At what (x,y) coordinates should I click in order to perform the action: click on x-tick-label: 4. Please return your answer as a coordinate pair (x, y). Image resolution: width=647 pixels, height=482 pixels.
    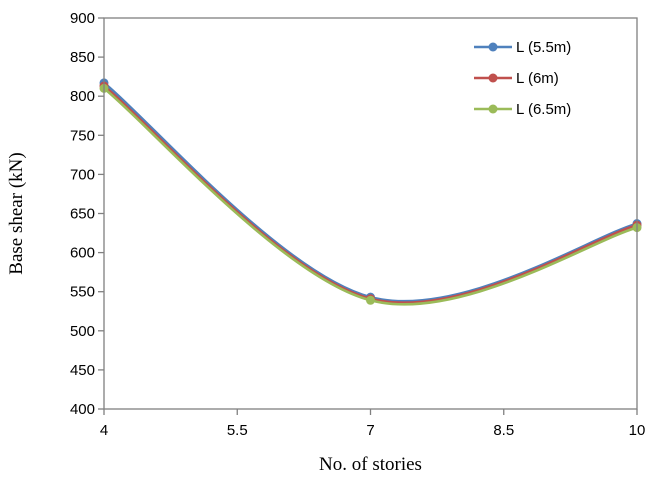
    Looking at the image, I should click on (104, 430).